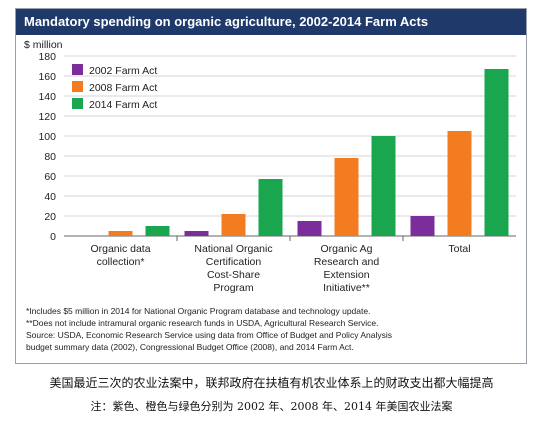 The height and width of the screenshot is (430, 543). What do you see at coordinates (120, 249) in the screenshot?
I see `x-tick-label: Organic data` at bounding box center [120, 249].